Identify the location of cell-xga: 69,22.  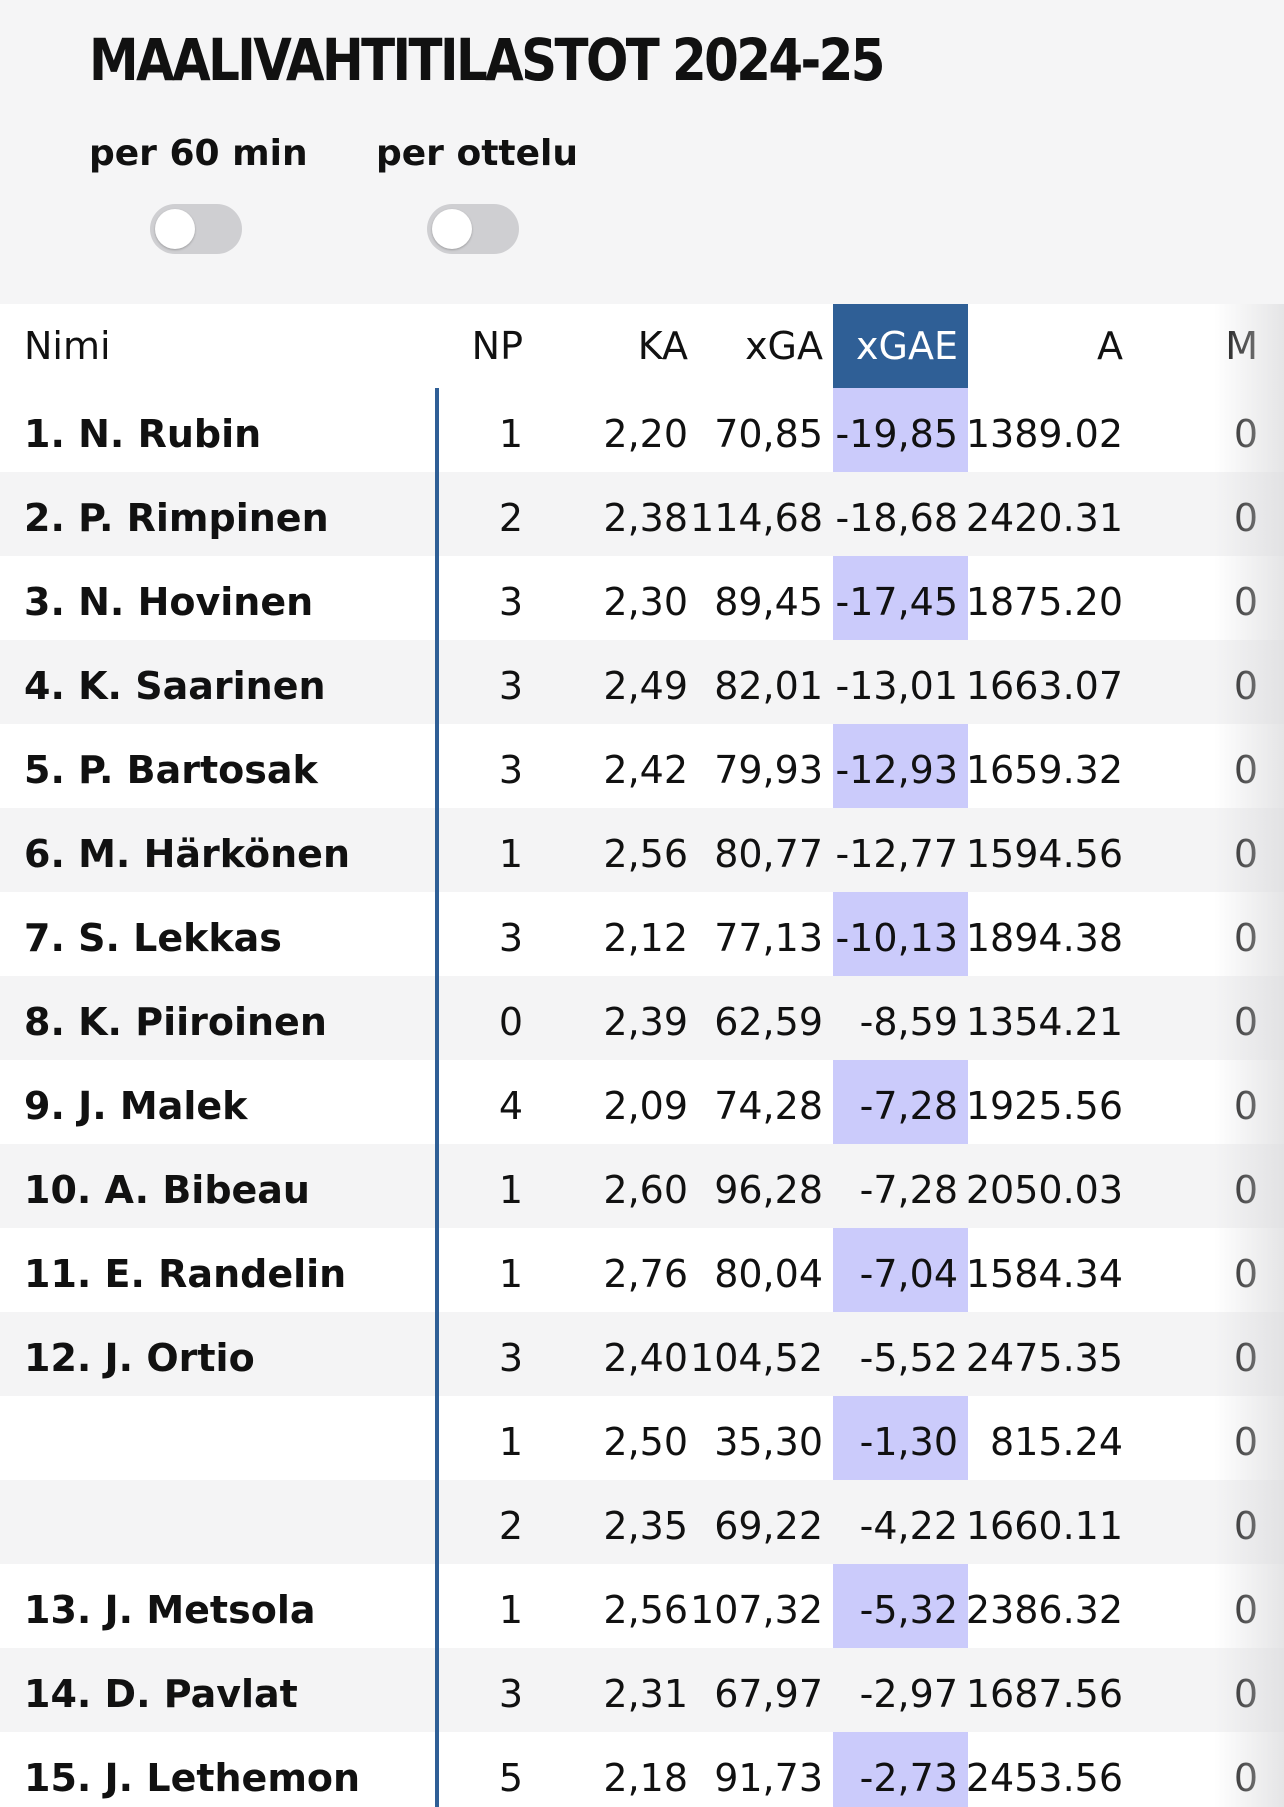
(768, 1526).